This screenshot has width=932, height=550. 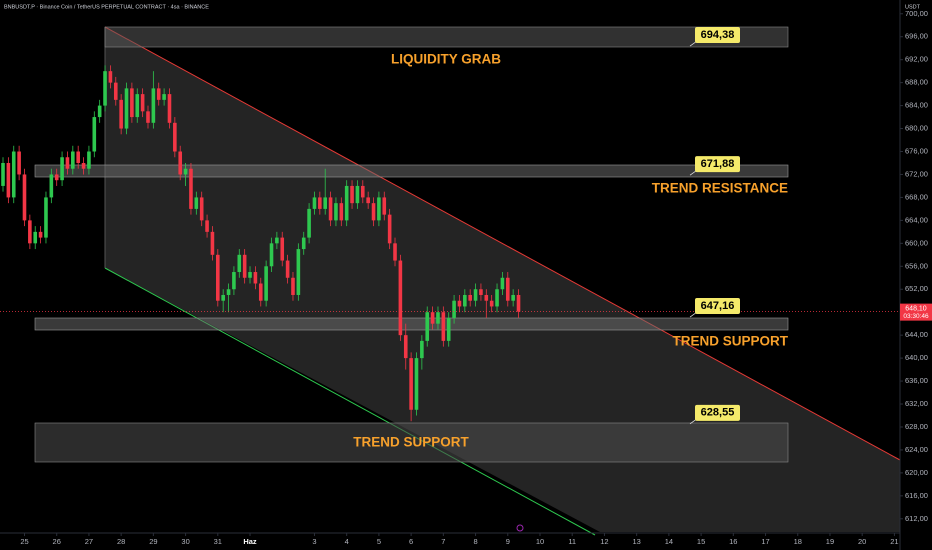 What do you see at coordinates (718, 164) in the screenshot?
I see `level-label: 671,88` at bounding box center [718, 164].